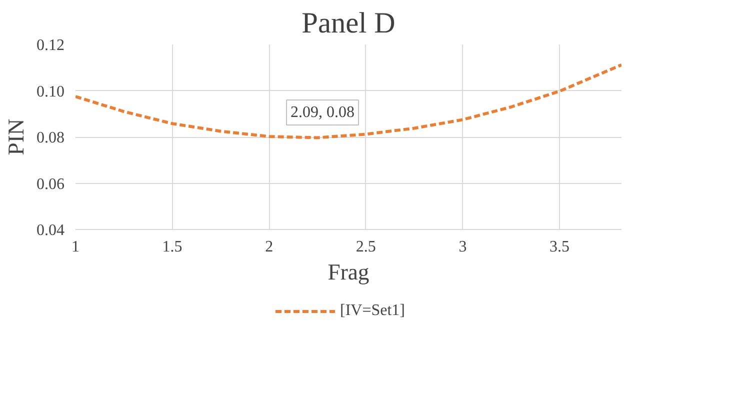 This screenshot has width=734, height=401. I want to click on x-tick-label: 3.5, so click(560, 247).